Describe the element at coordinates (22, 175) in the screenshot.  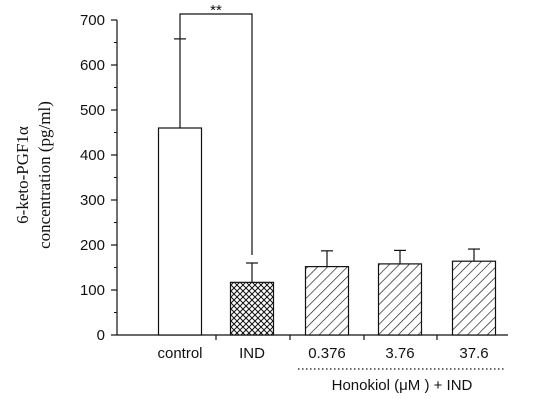
I see `y-axis-label-line1: 6-keto-PGF1α` at that location.